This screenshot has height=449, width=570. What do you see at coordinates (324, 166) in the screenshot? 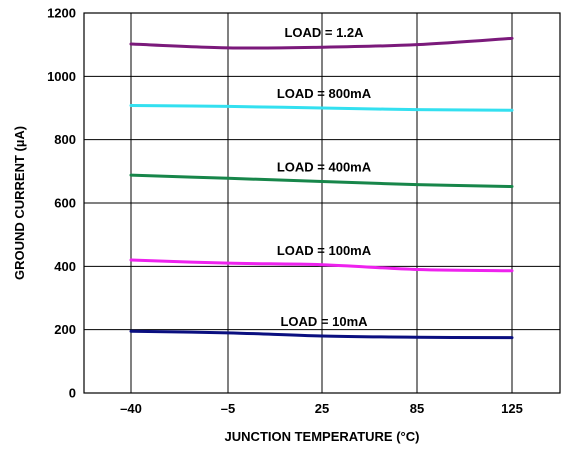
I see `series-label: LOAD = 400mA` at bounding box center [324, 166].